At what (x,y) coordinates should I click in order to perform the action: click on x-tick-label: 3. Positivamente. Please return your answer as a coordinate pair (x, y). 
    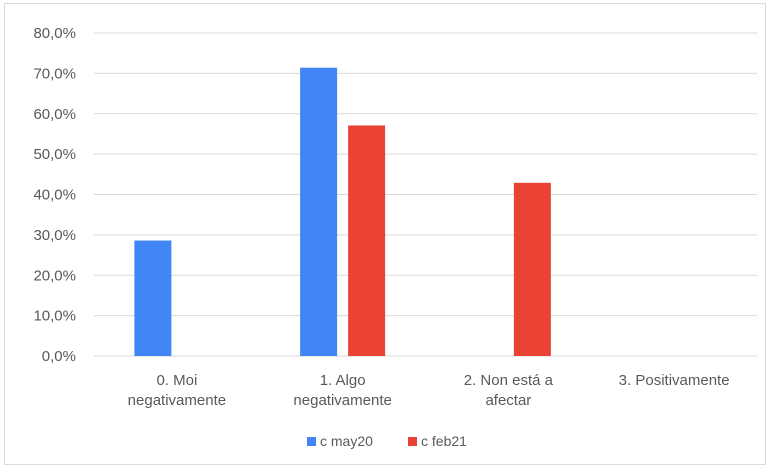
    Looking at the image, I should click on (674, 380).